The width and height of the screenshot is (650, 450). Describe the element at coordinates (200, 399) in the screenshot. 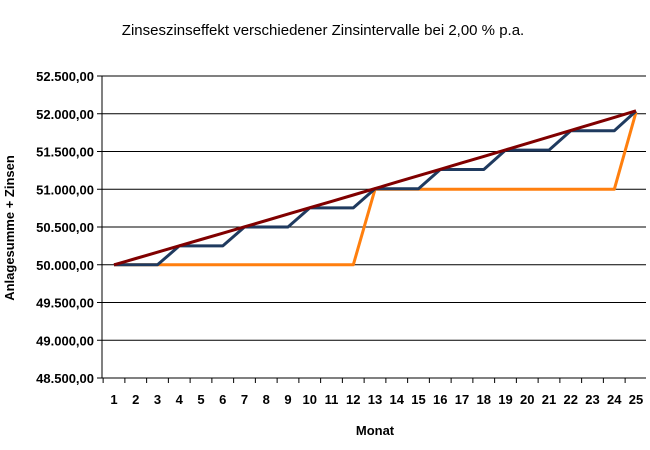

I see `x-tick-label: 5` at that location.